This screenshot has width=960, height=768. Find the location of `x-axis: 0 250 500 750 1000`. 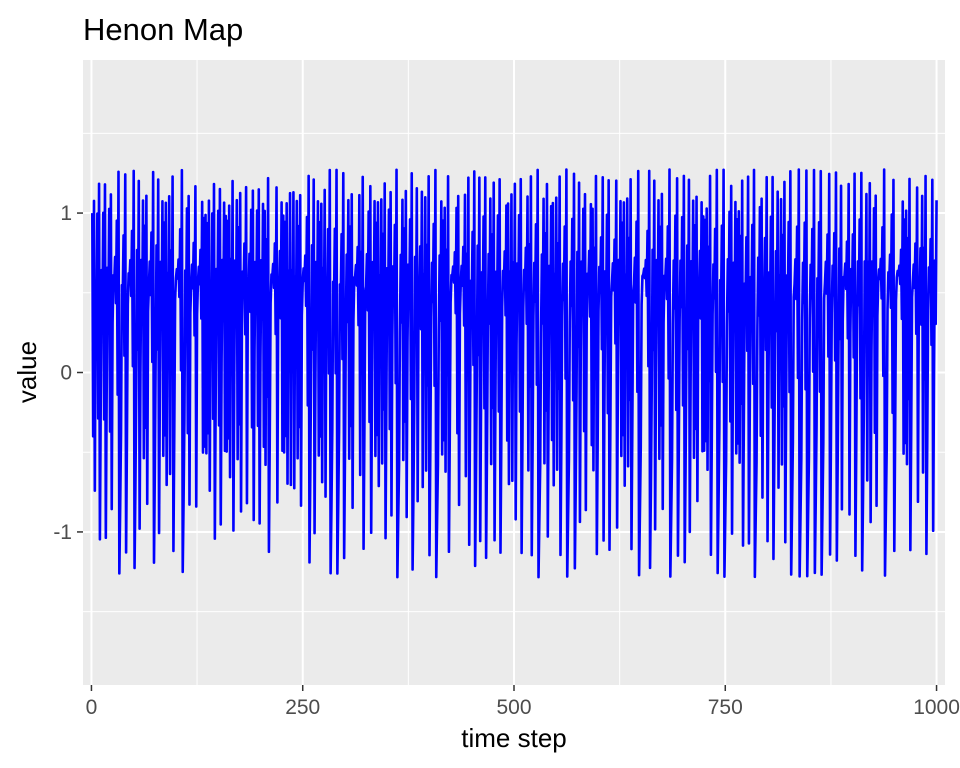

x-axis: 0 250 500 750 1000 is located at coordinates (523, 702).